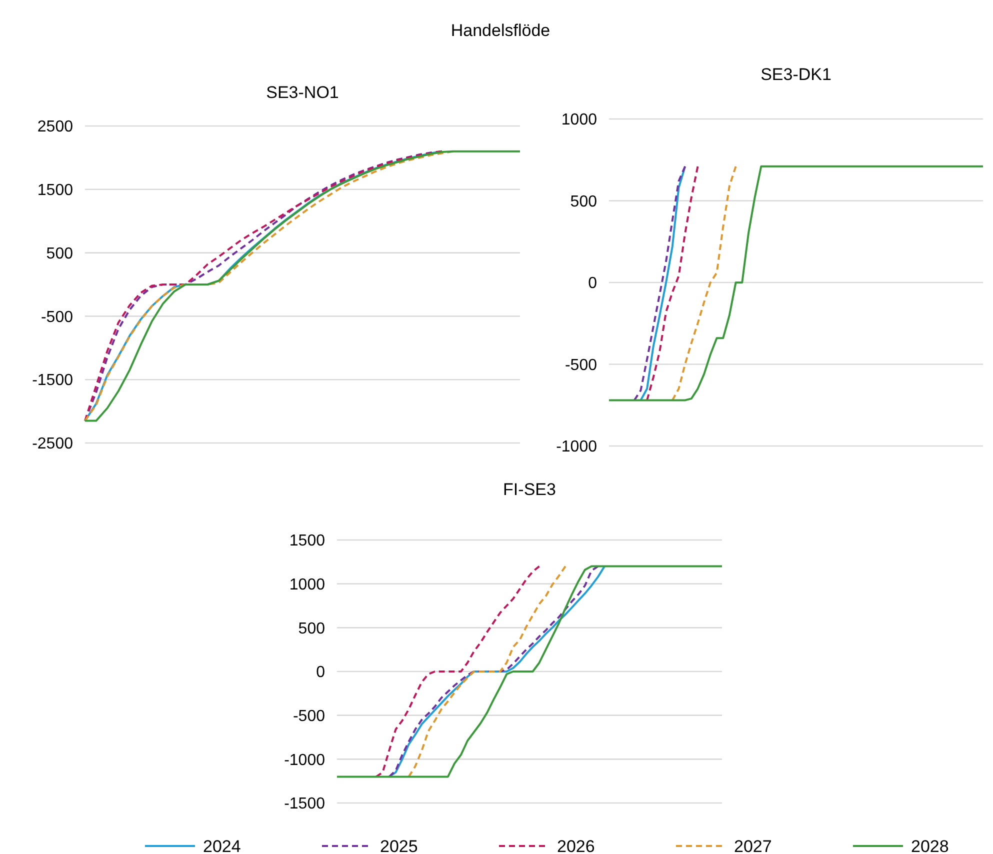 This screenshot has height=854, width=993. I want to click on y-tick-label: 2500, so click(55, 127).